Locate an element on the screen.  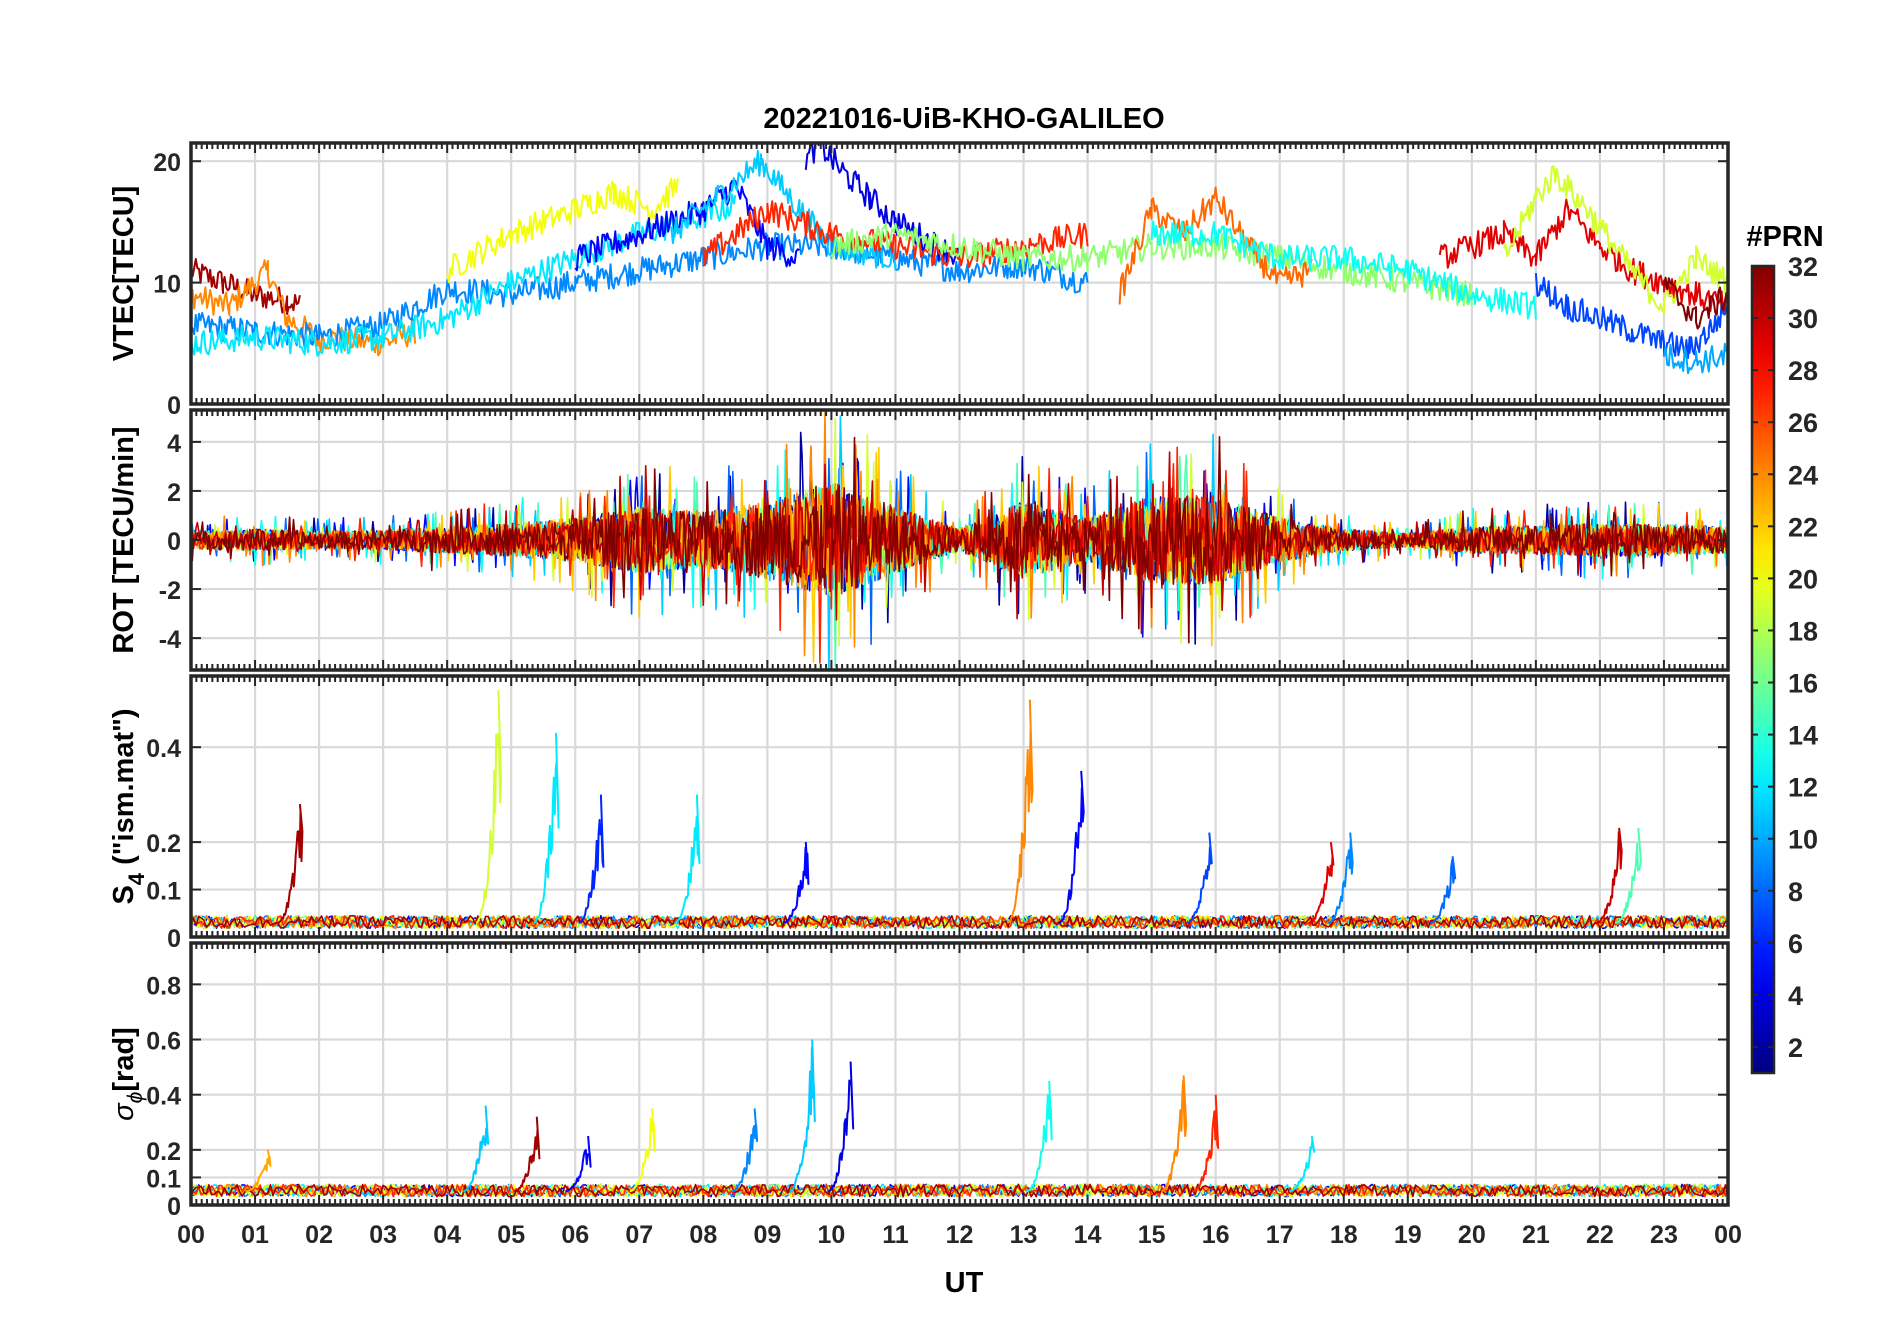
colorbar-tick-label: 14 is located at coordinates (1803, 736).